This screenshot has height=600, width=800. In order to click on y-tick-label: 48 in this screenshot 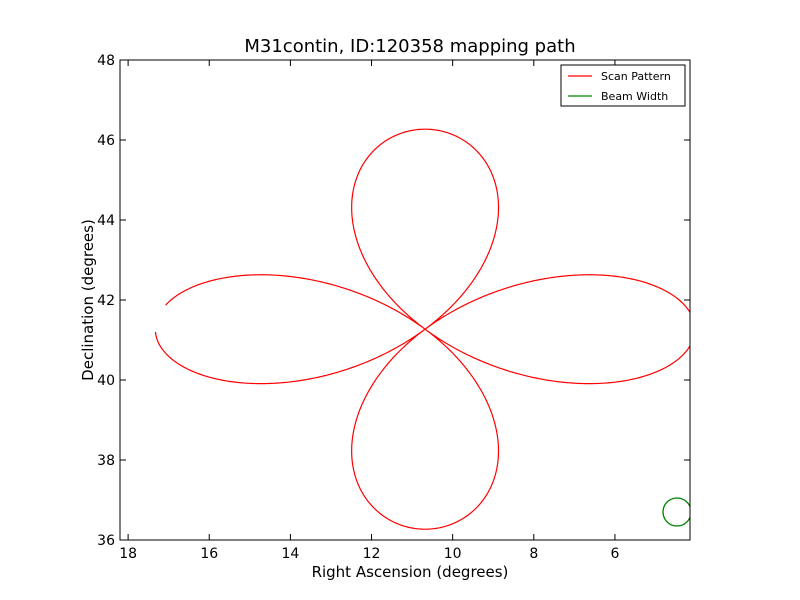, I will do `click(106, 61)`.